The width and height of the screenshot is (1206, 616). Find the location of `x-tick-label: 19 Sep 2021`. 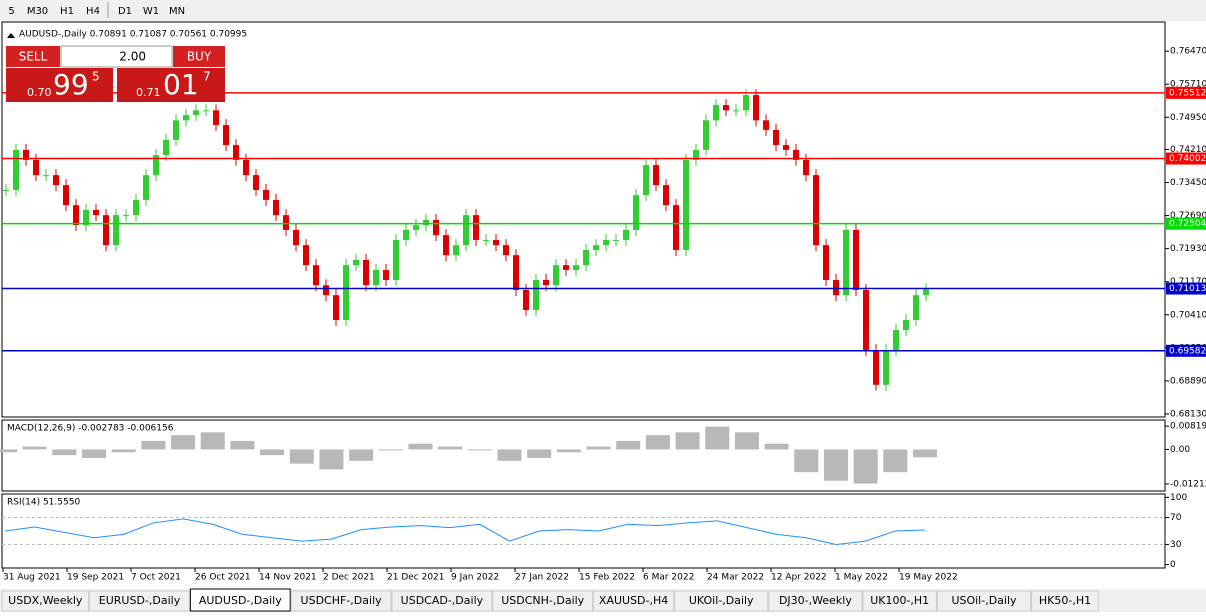

x-tick-label: 19 Sep 2021 is located at coordinates (95, 578).